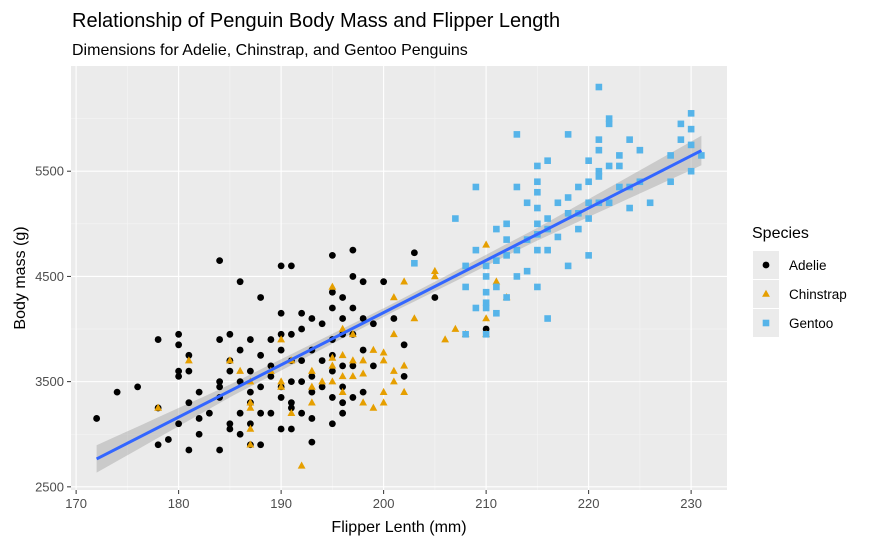 Image resolution: width=872 pixels, height=551 pixels. What do you see at coordinates (20, 277) in the screenshot?
I see `y-axis-title: Body mass (g)` at bounding box center [20, 277].